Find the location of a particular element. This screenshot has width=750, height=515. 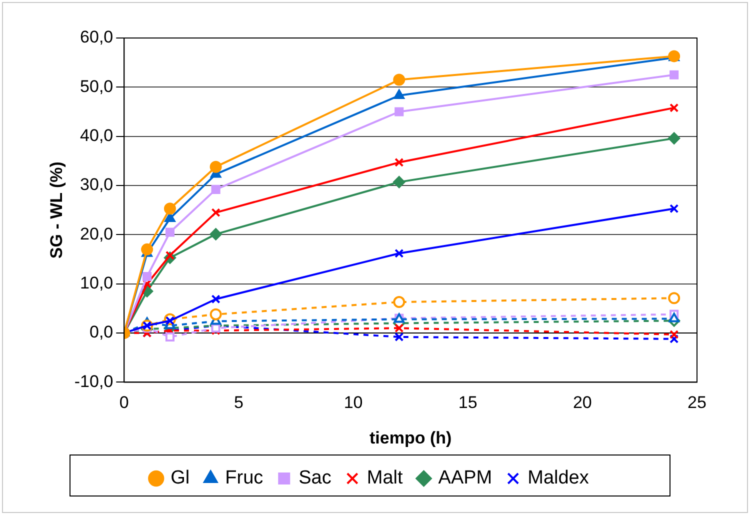

y-axis-title: SG - WL (%) is located at coordinates (56, 210).